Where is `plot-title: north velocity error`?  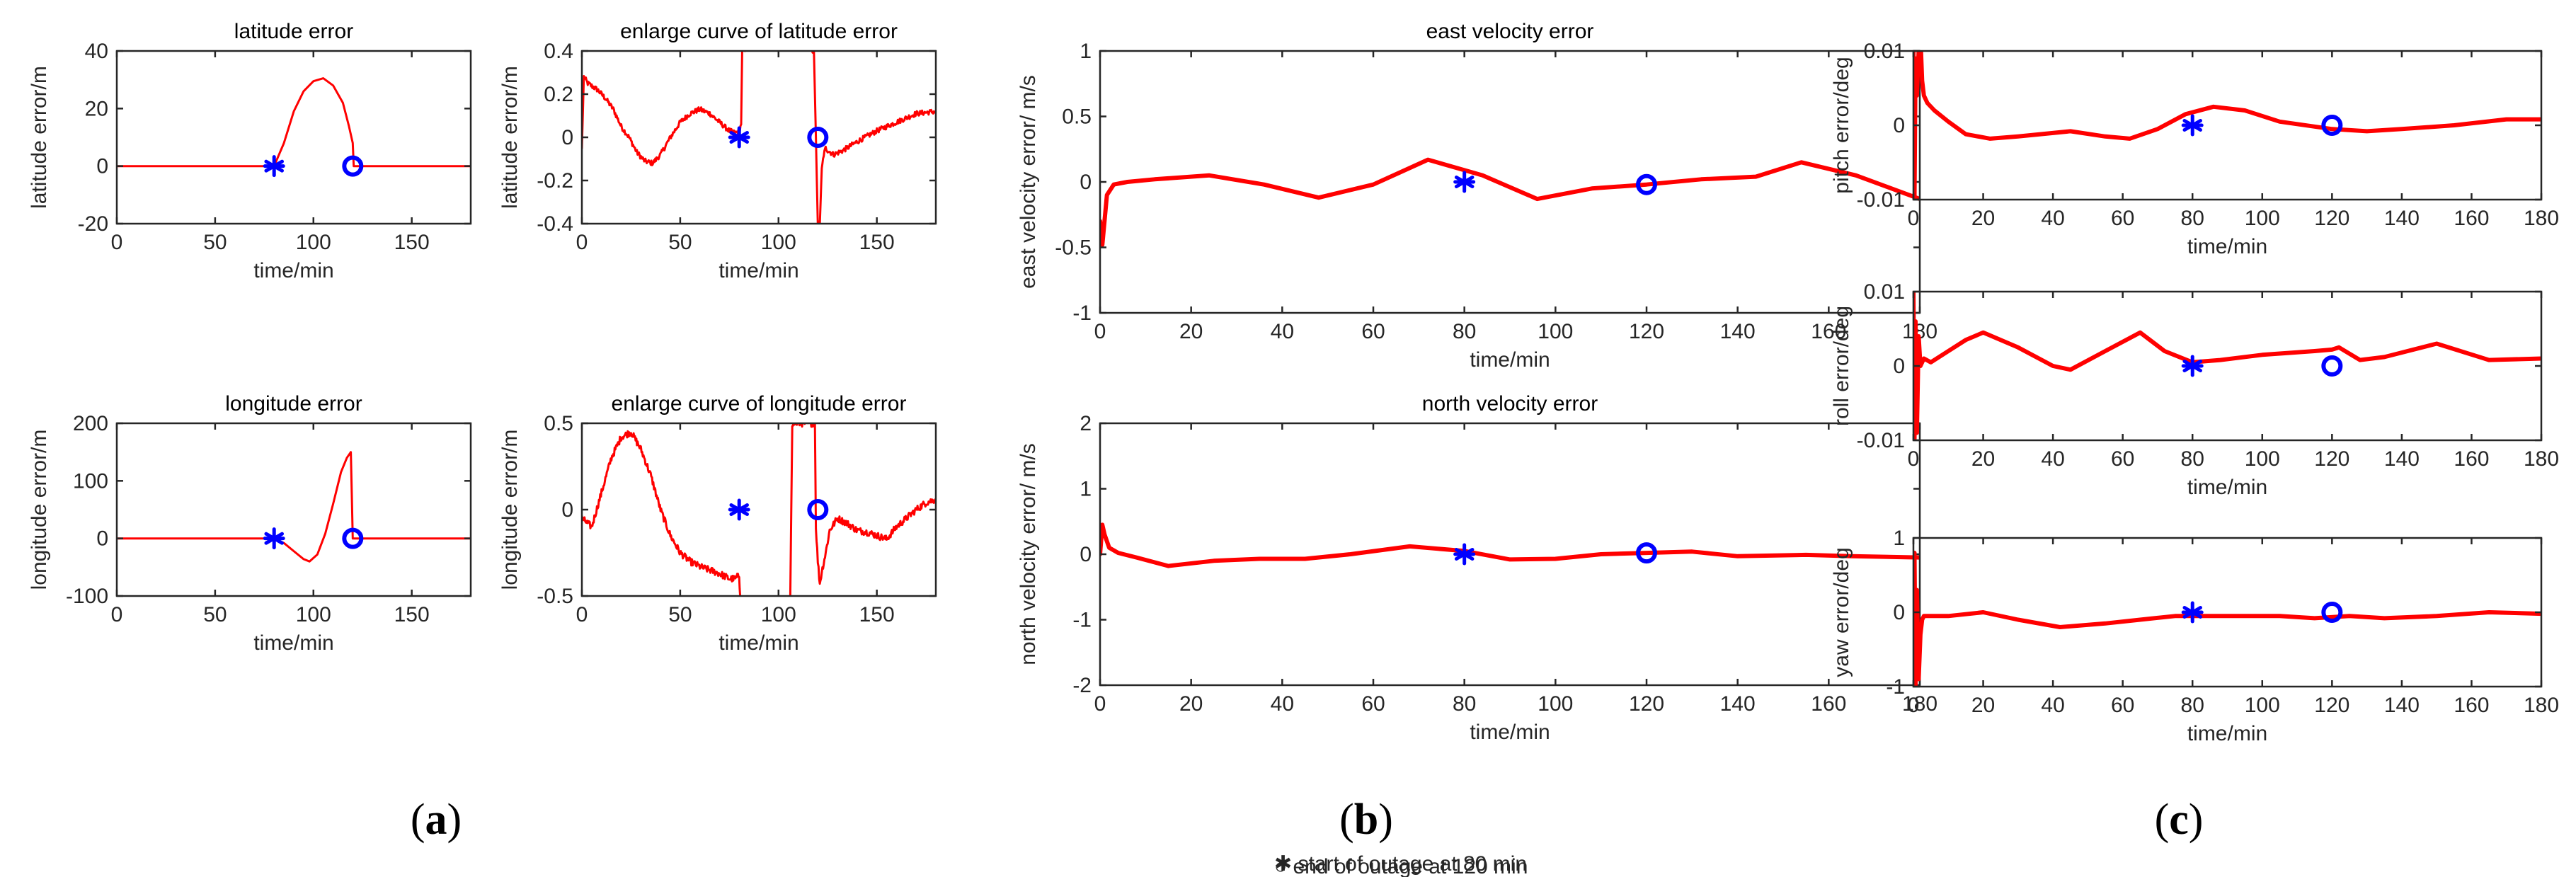
plot-title: north velocity error is located at coordinates (1510, 403).